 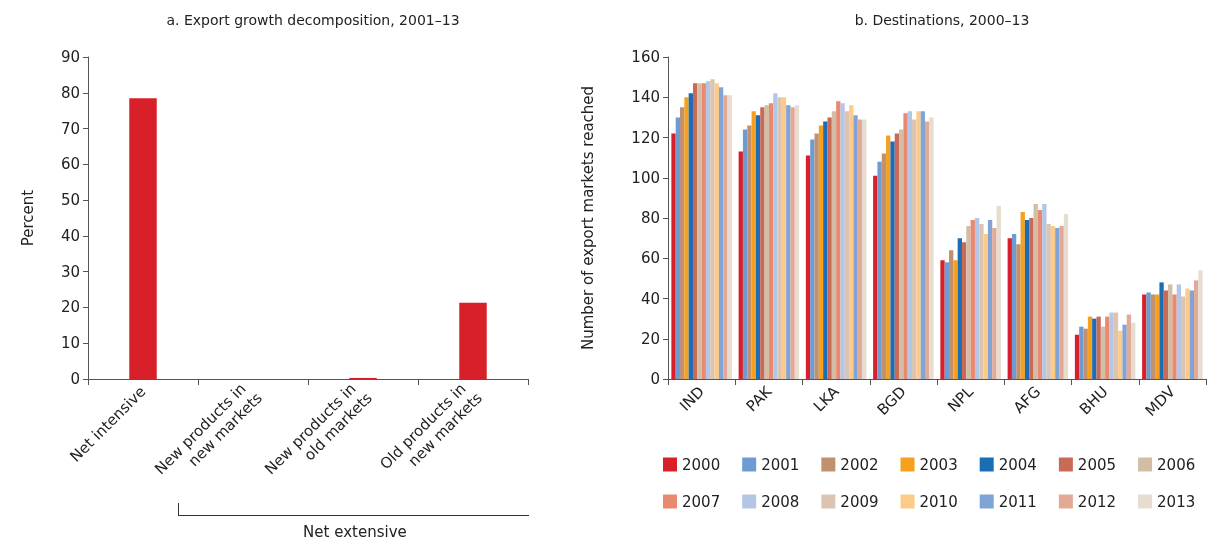 I want to click on y-axis-title: Number of export markets reached, so click(x=588, y=218).